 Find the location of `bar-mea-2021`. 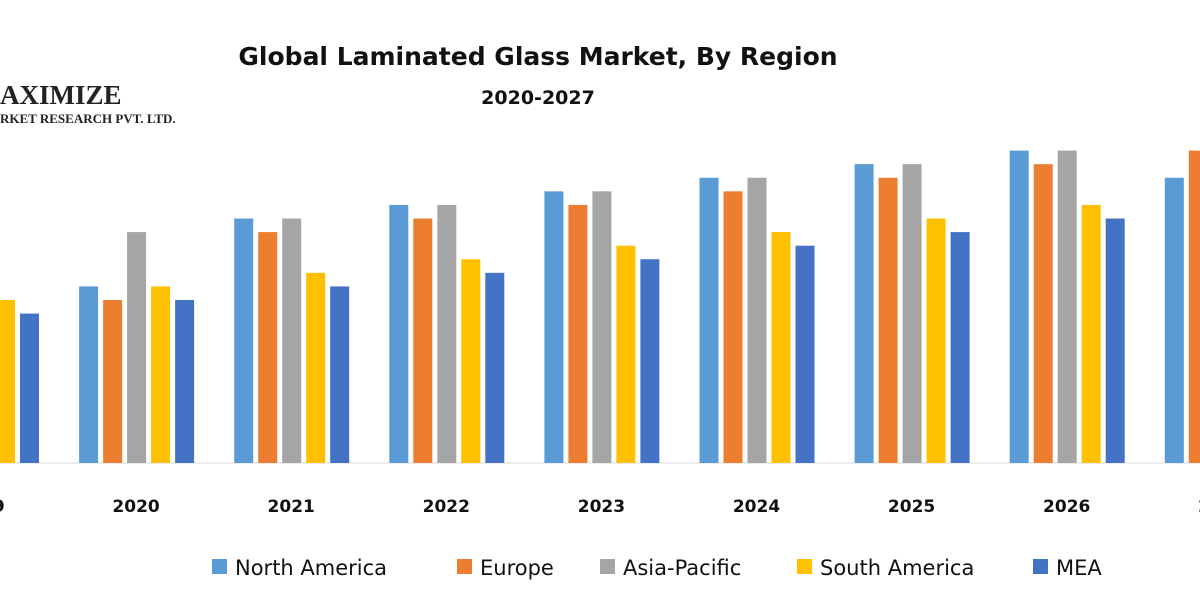

bar-mea-2021 is located at coordinates (340, 374).